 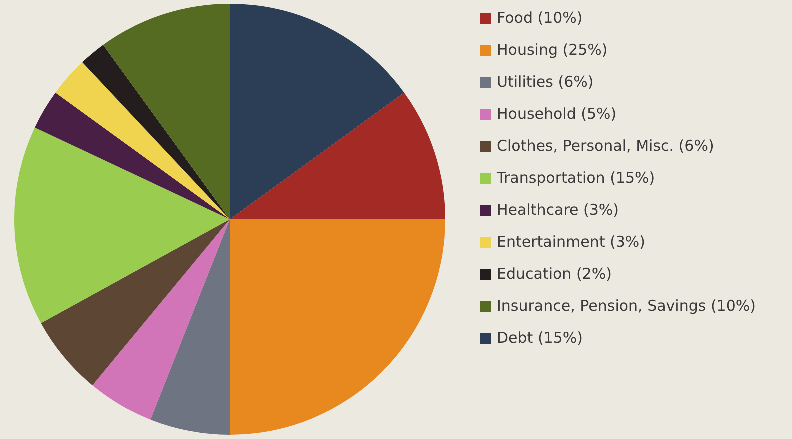 What do you see at coordinates (571, 242) in the screenshot?
I see `legend-label: Entertainment (3%)` at bounding box center [571, 242].